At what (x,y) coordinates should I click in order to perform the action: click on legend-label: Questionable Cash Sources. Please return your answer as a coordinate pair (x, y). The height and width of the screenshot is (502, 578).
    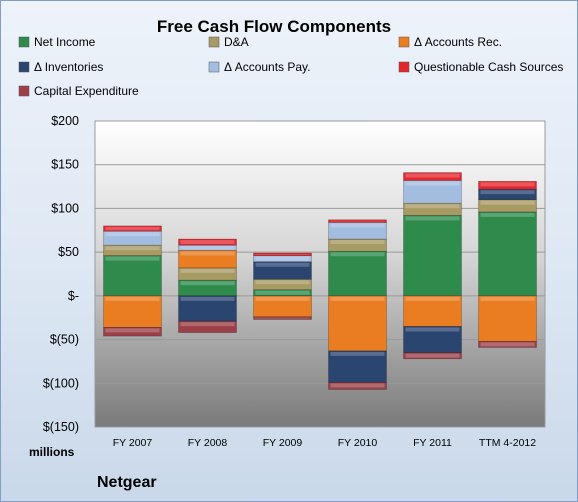
    Looking at the image, I should click on (488, 67).